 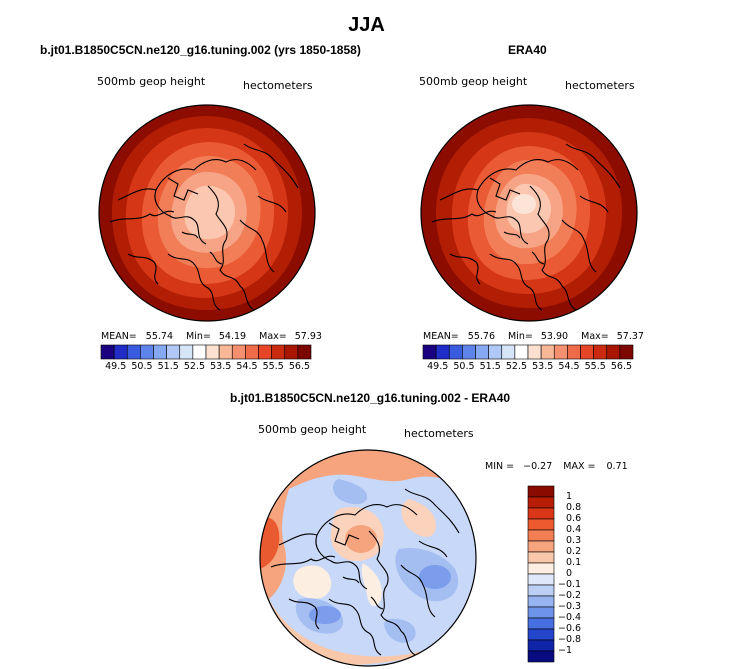 What do you see at coordinates (569, 496) in the screenshot?
I see `colorbar-tick-label: 1` at bounding box center [569, 496].